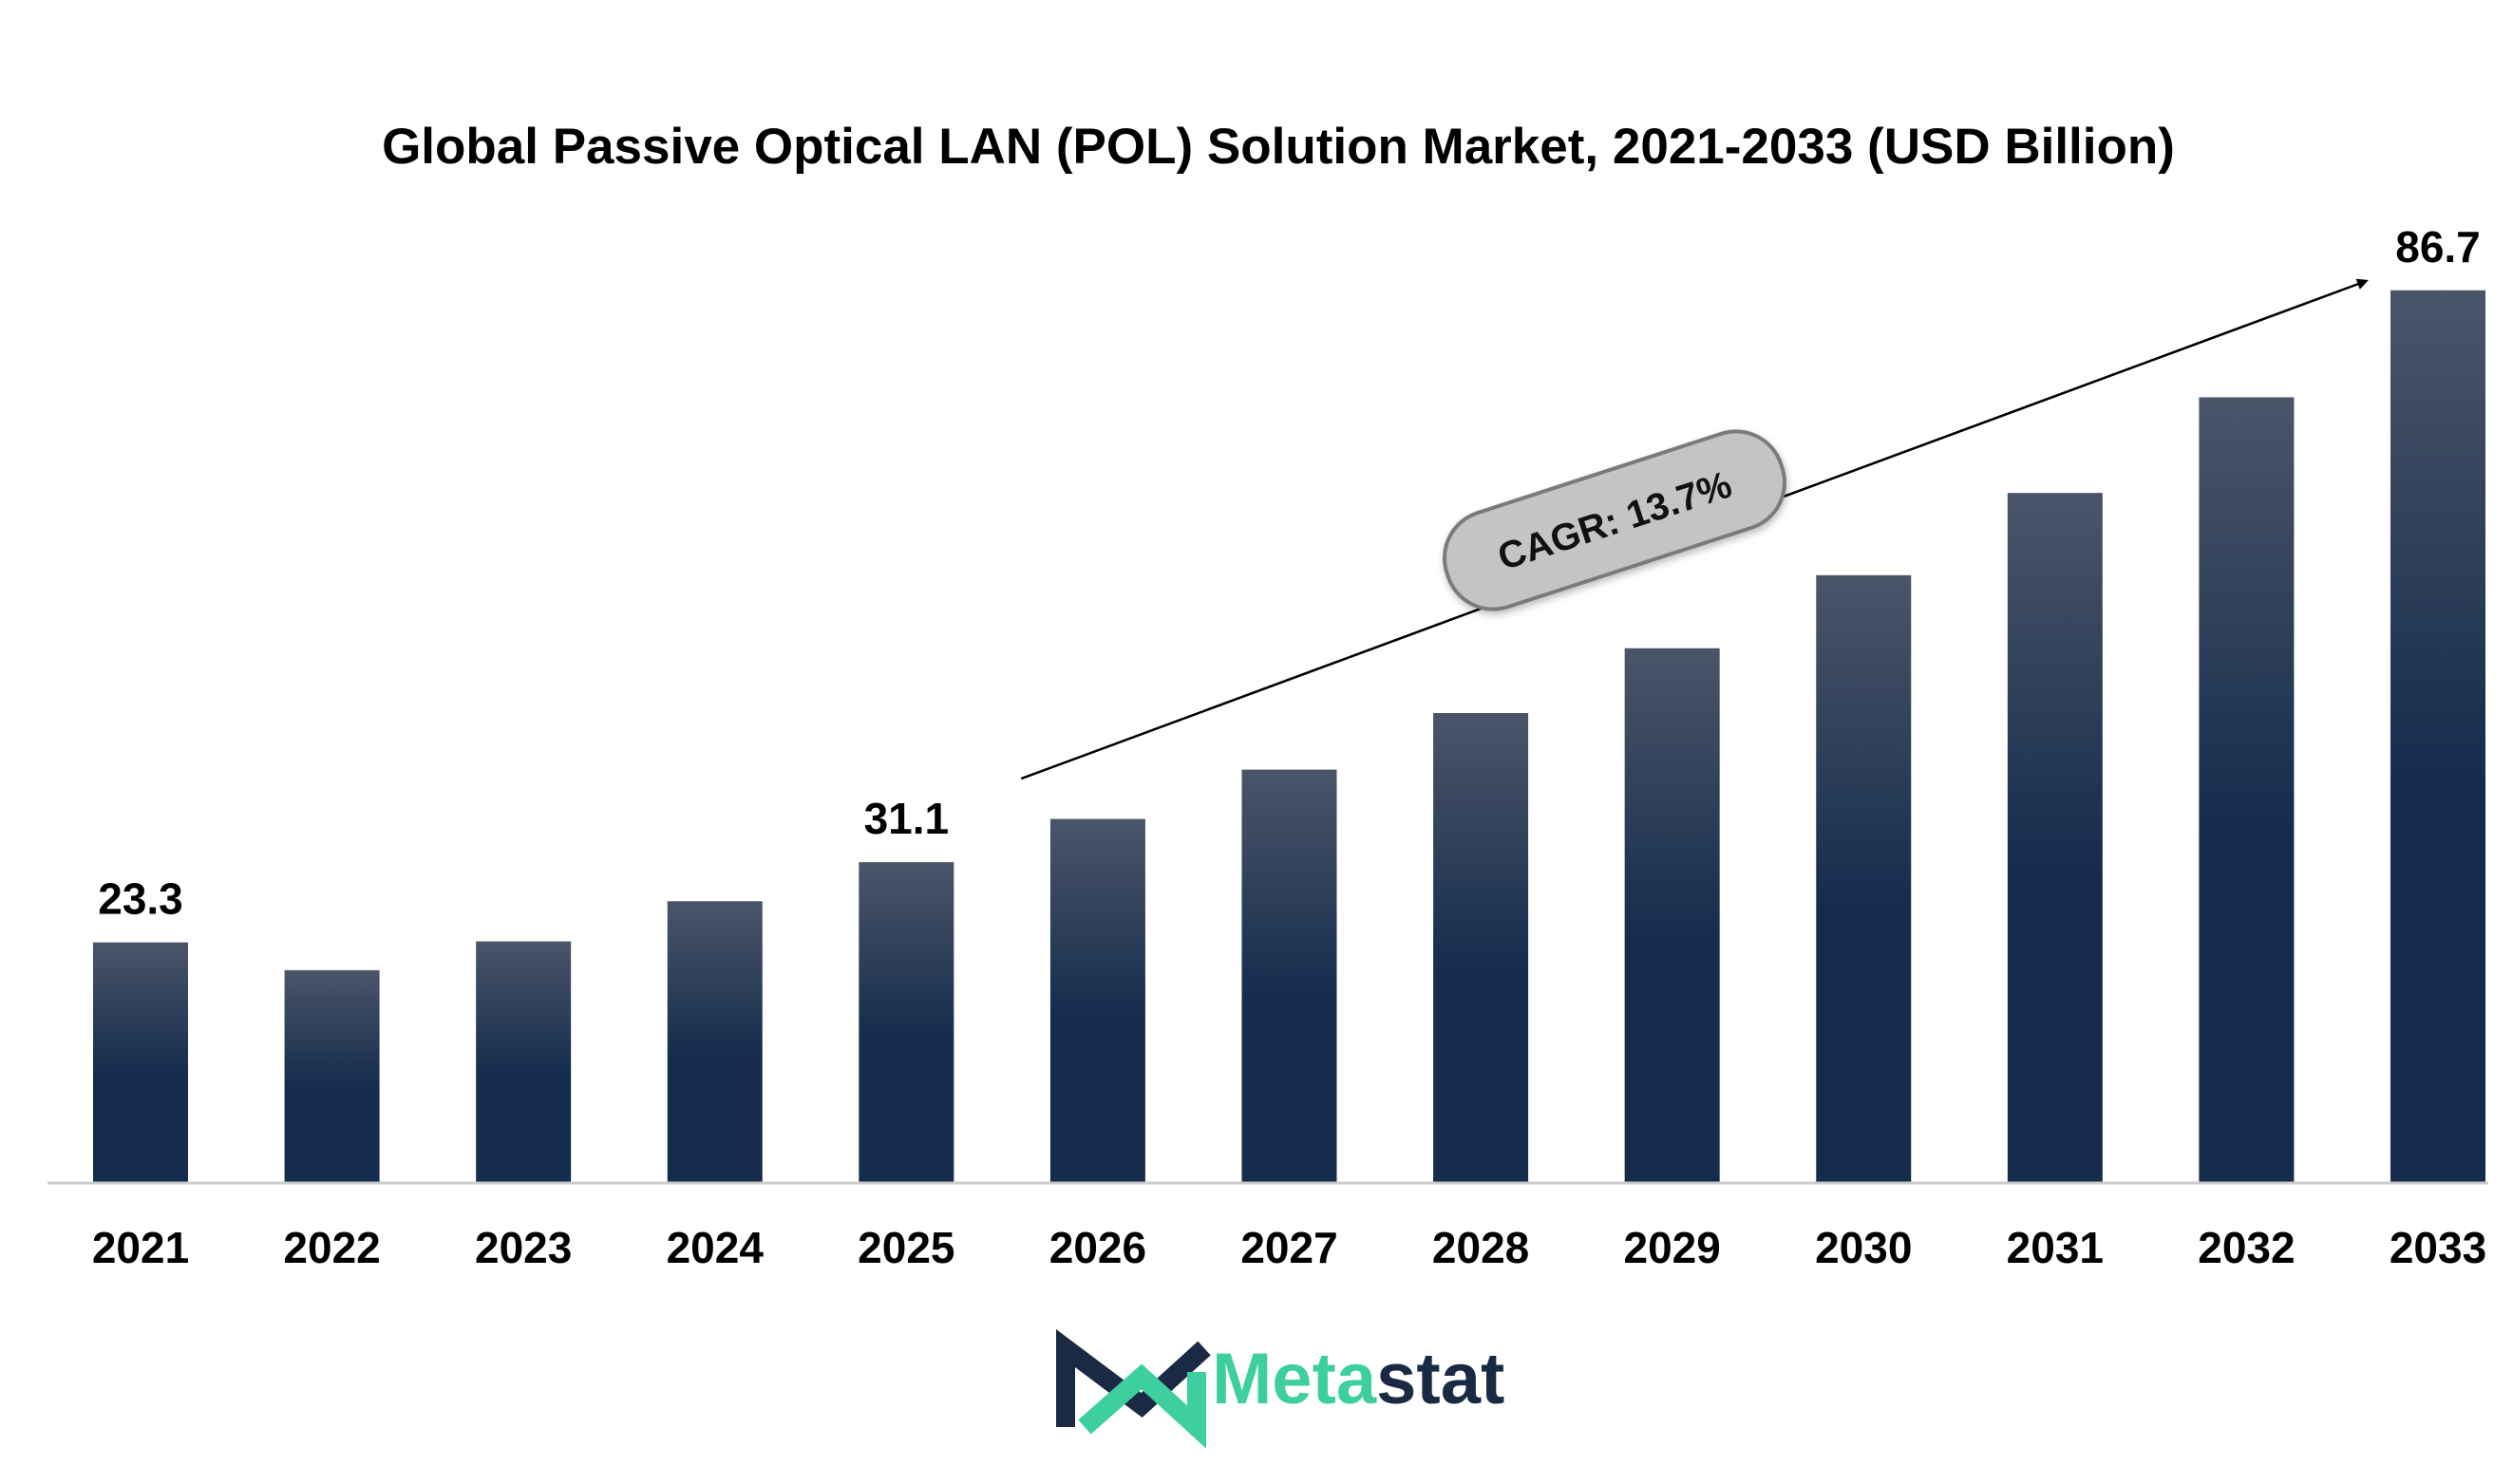  Describe the element at coordinates (2438, 1247) in the screenshot. I see `x-tick-label-2033: 2033` at that location.